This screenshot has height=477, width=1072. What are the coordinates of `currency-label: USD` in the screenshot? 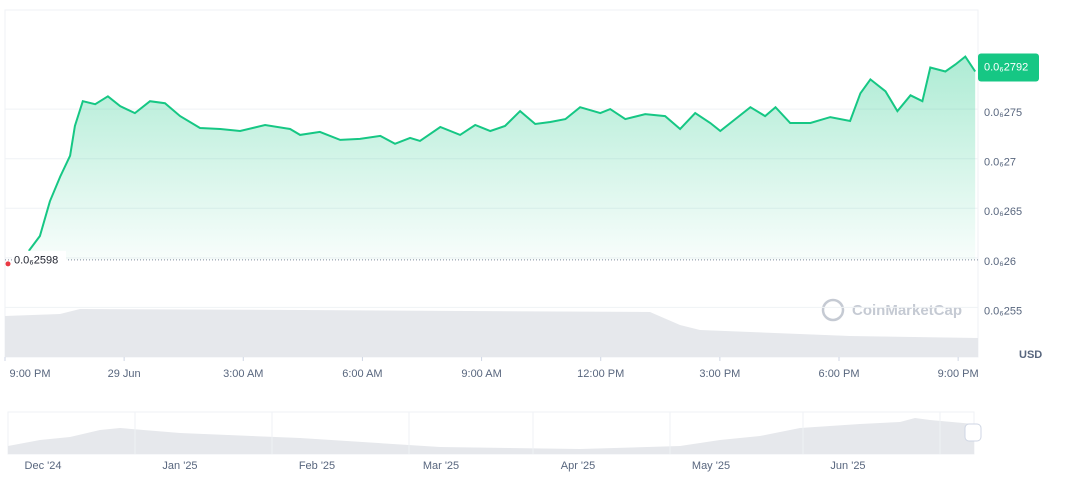 It's located at (1030, 355).